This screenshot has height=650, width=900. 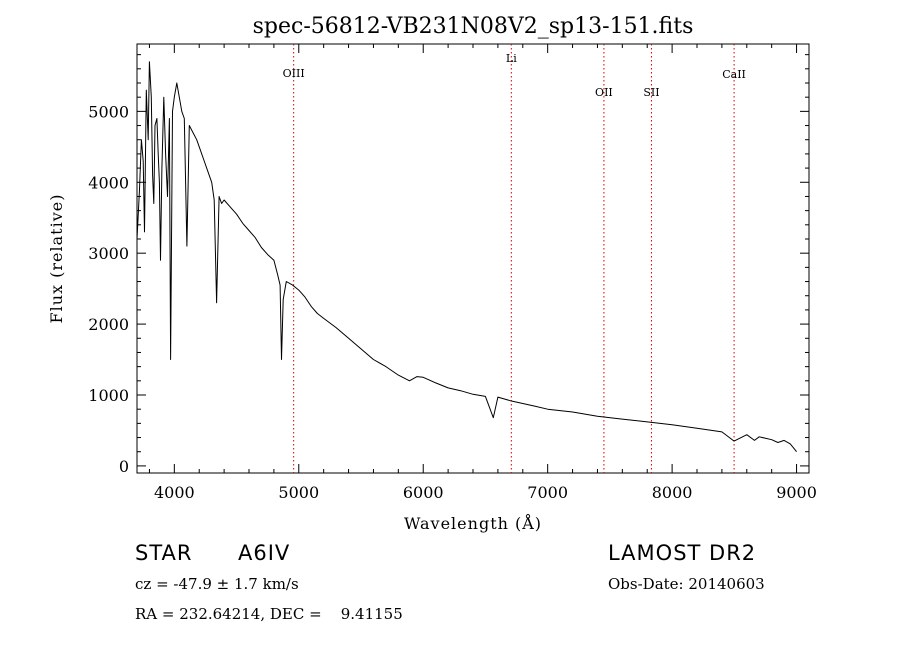 I want to click on x-axis-label: Wavelength (Å), so click(x=473, y=523).